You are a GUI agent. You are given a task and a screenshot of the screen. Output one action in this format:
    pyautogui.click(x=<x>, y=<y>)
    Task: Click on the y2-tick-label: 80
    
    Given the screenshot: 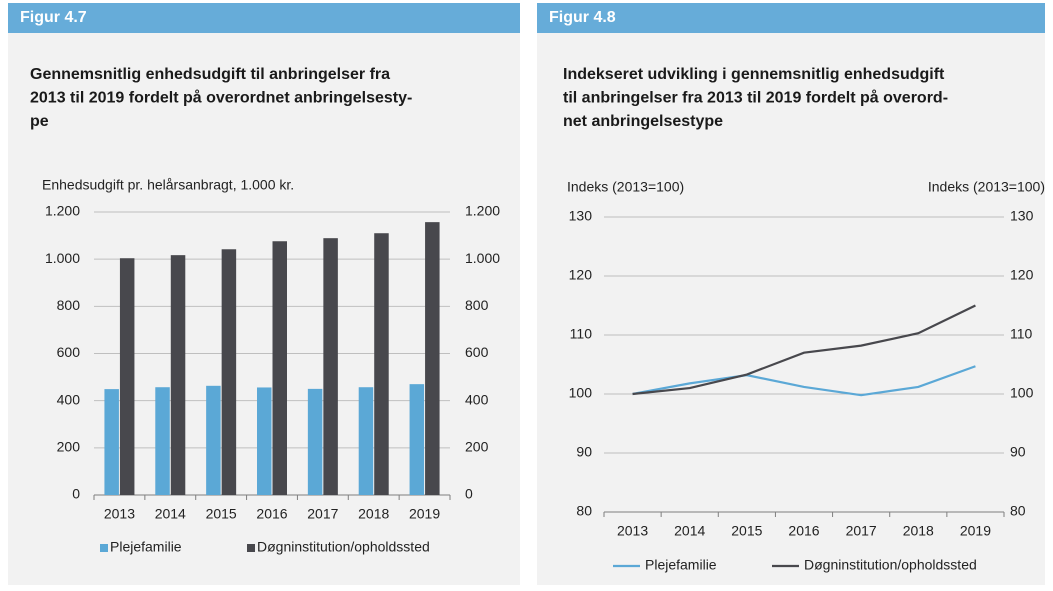 What is the action you would take?
    pyautogui.click(x=1018, y=511)
    